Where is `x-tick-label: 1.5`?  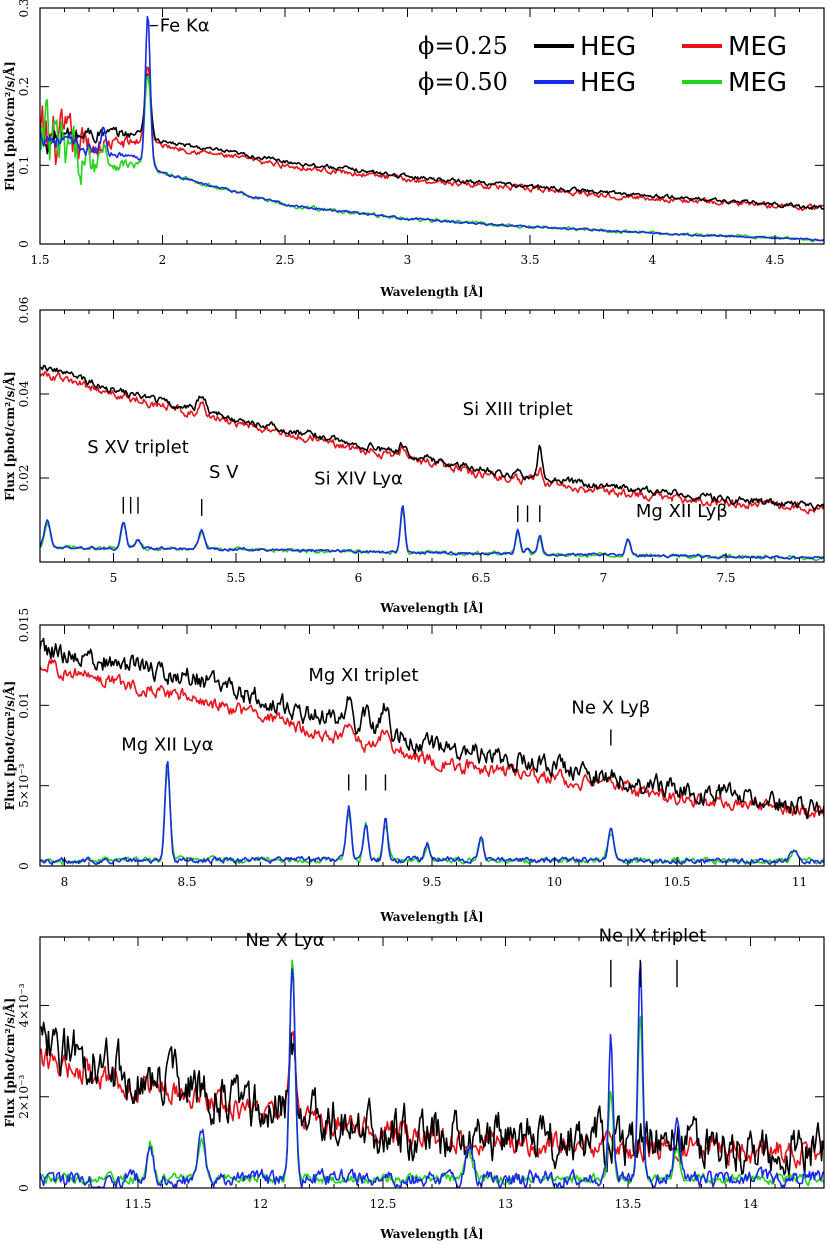
x-tick-label: 1.5 is located at coordinates (39, 260).